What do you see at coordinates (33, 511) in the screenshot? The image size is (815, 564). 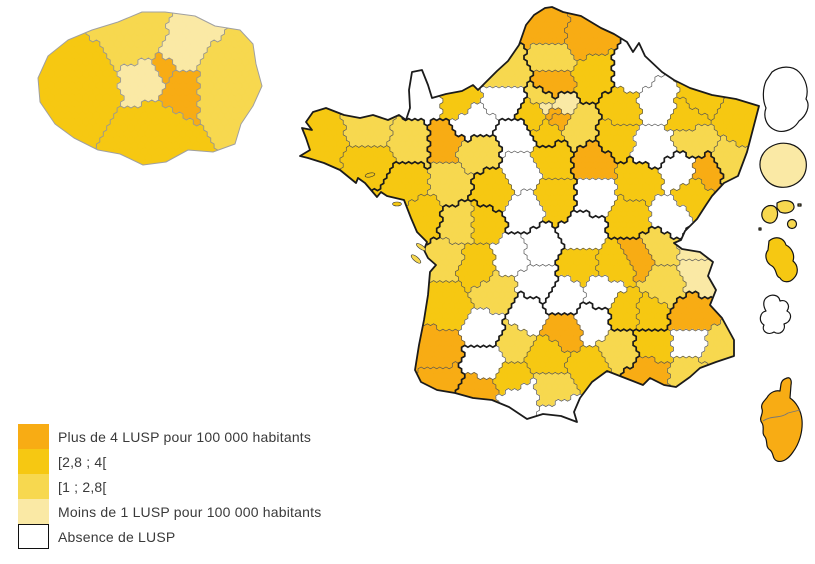 I see `legend-swatch-moins1` at bounding box center [33, 511].